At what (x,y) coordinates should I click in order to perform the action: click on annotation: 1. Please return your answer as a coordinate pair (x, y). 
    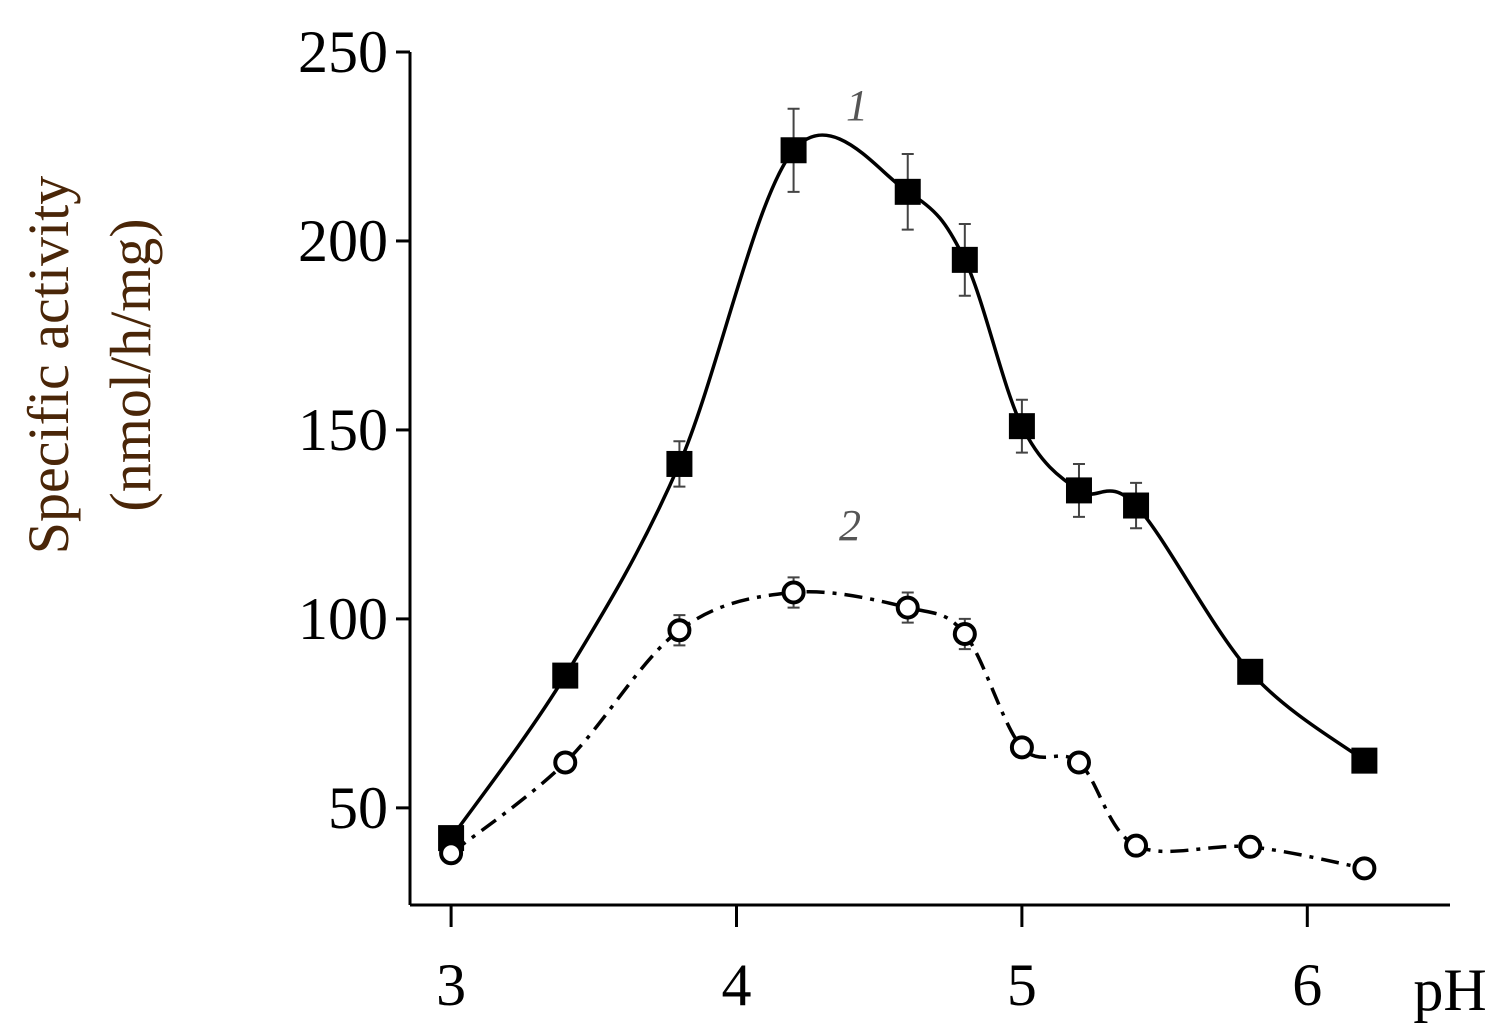
    Looking at the image, I should click on (857, 105).